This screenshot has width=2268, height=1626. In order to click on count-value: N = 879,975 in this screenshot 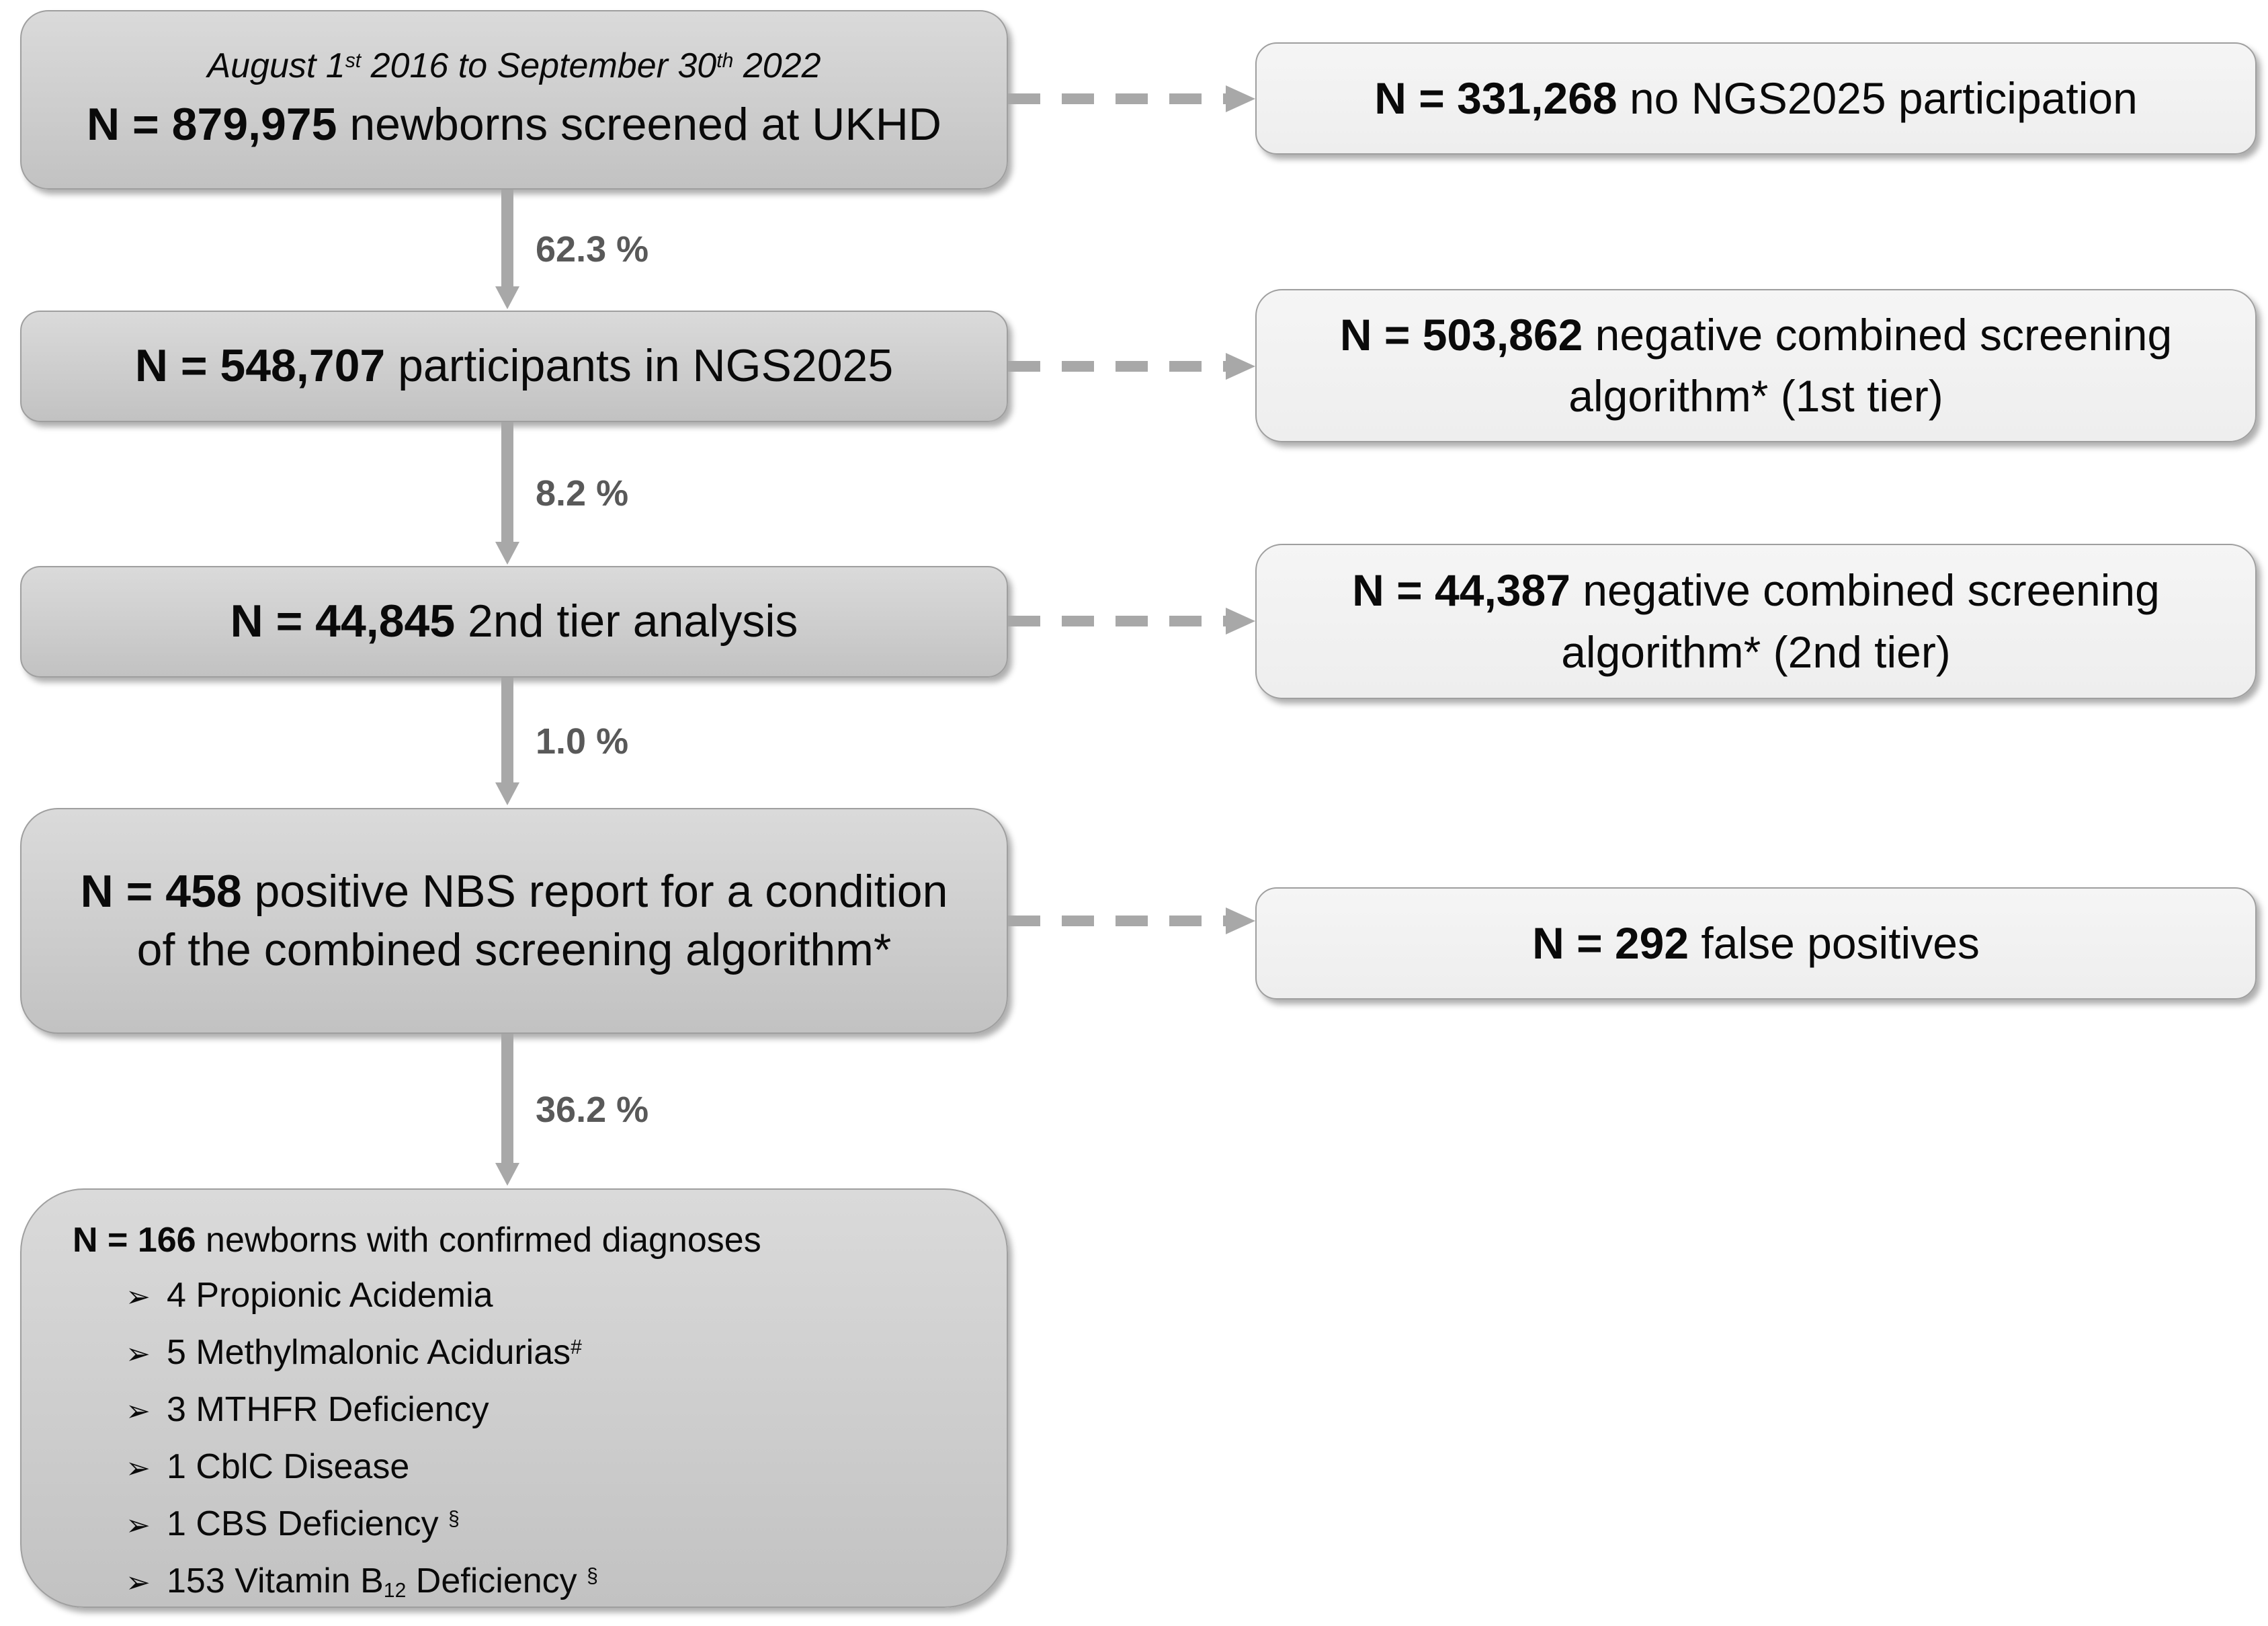, I will do `click(212, 124)`.